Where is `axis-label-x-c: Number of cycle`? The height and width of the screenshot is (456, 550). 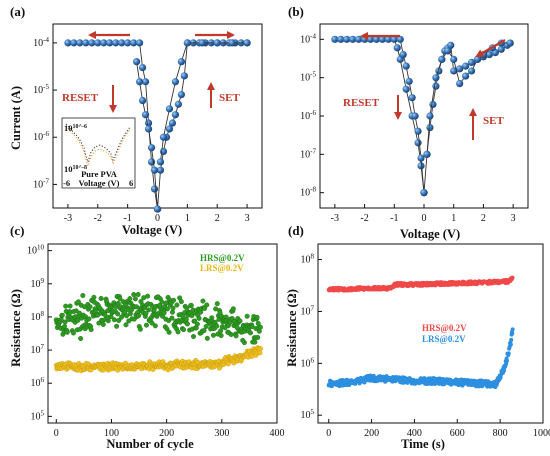 axis-label-x-c: Number of cycle is located at coordinates (150, 444).